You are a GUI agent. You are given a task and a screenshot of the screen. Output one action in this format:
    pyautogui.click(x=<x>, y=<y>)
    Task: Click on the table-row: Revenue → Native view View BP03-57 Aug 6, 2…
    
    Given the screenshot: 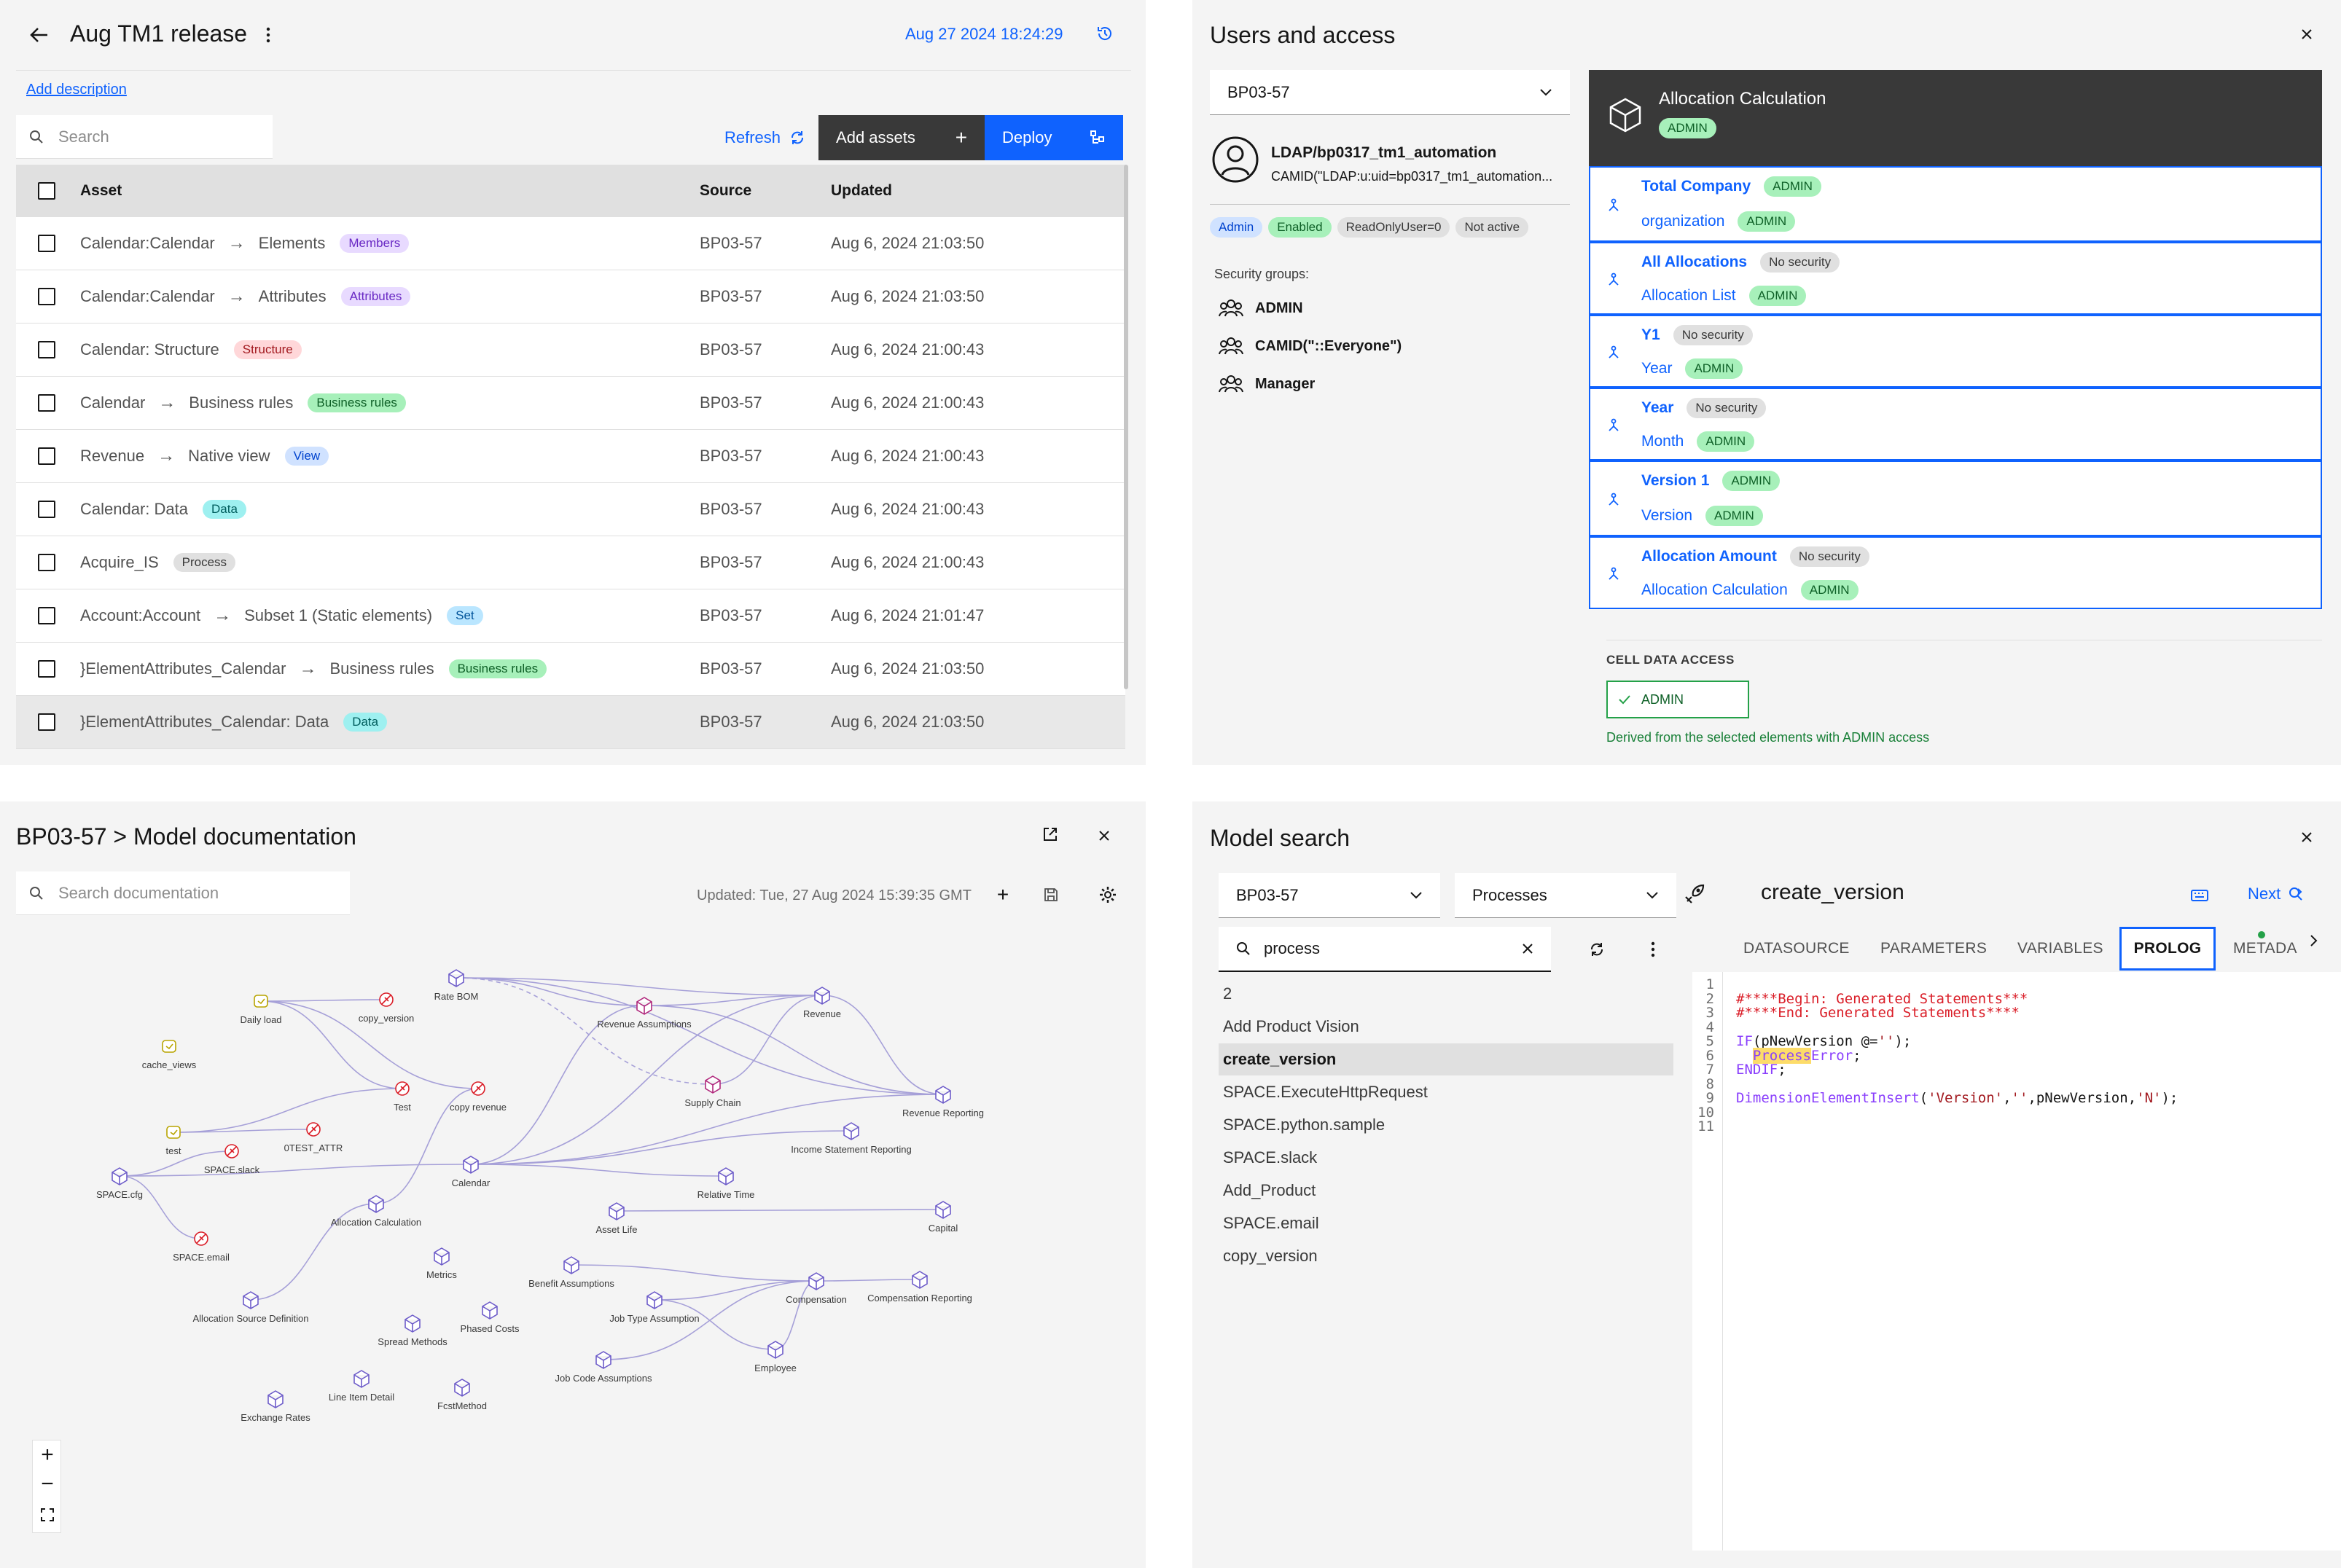 What is the action you would take?
    pyautogui.click(x=570, y=456)
    